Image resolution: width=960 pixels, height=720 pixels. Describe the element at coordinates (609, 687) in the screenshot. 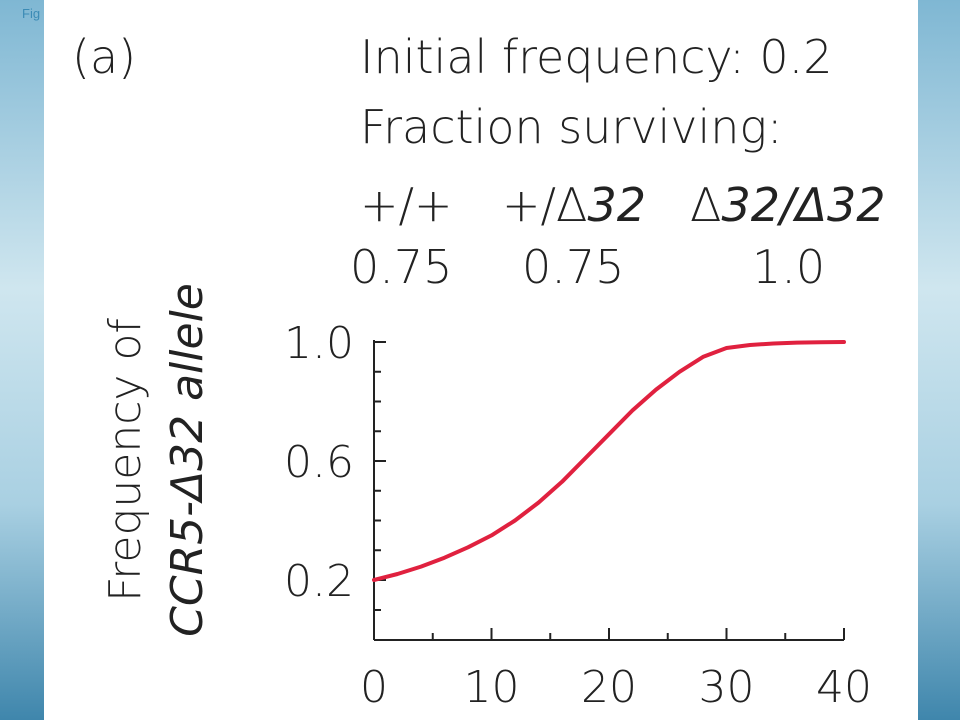

I see `x-tick-label: 20` at that location.